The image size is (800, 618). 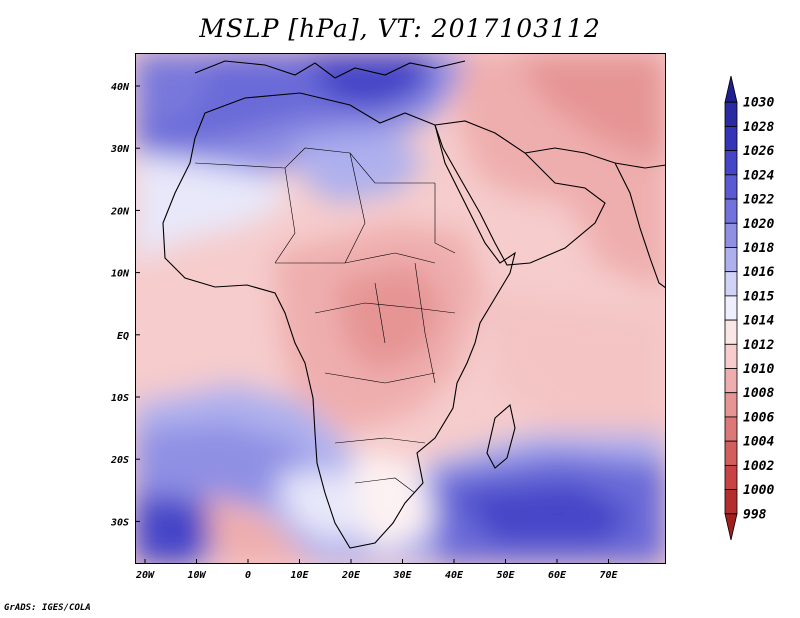 I want to click on europe-coast, so click(x=330, y=69).